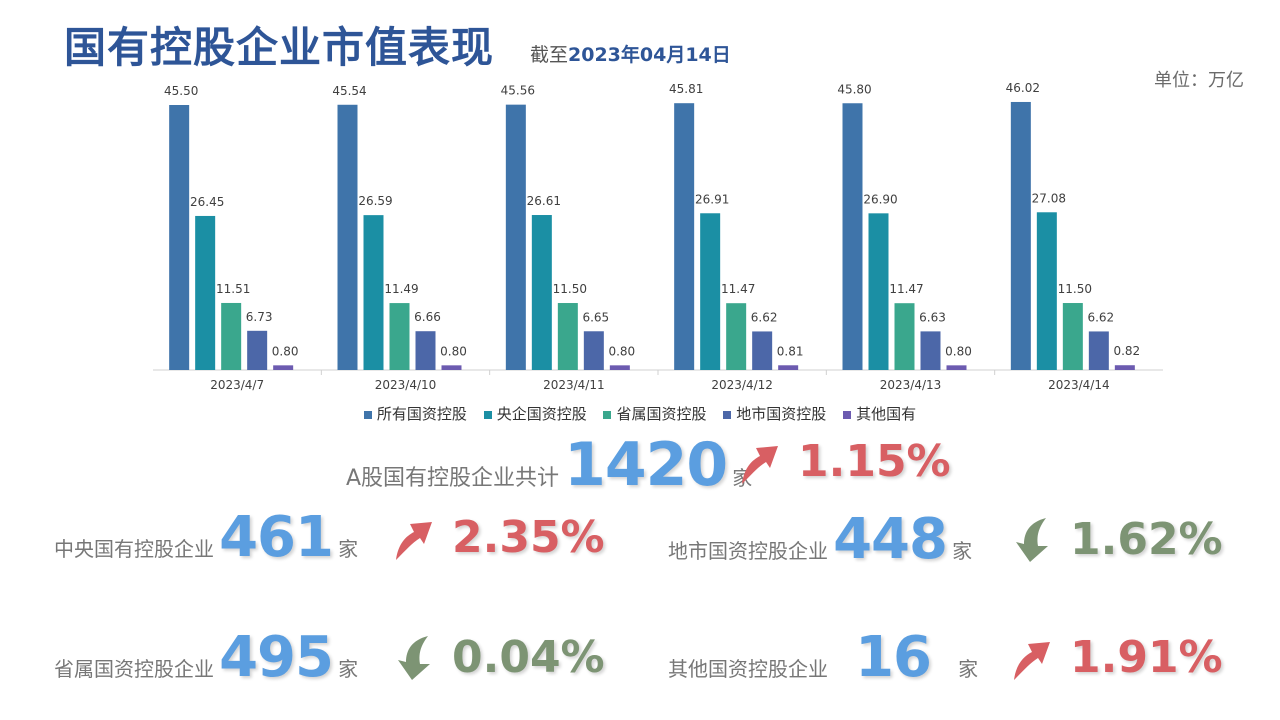 The width and height of the screenshot is (1280, 720). I want to click on data-label: 45.50, so click(181, 91).